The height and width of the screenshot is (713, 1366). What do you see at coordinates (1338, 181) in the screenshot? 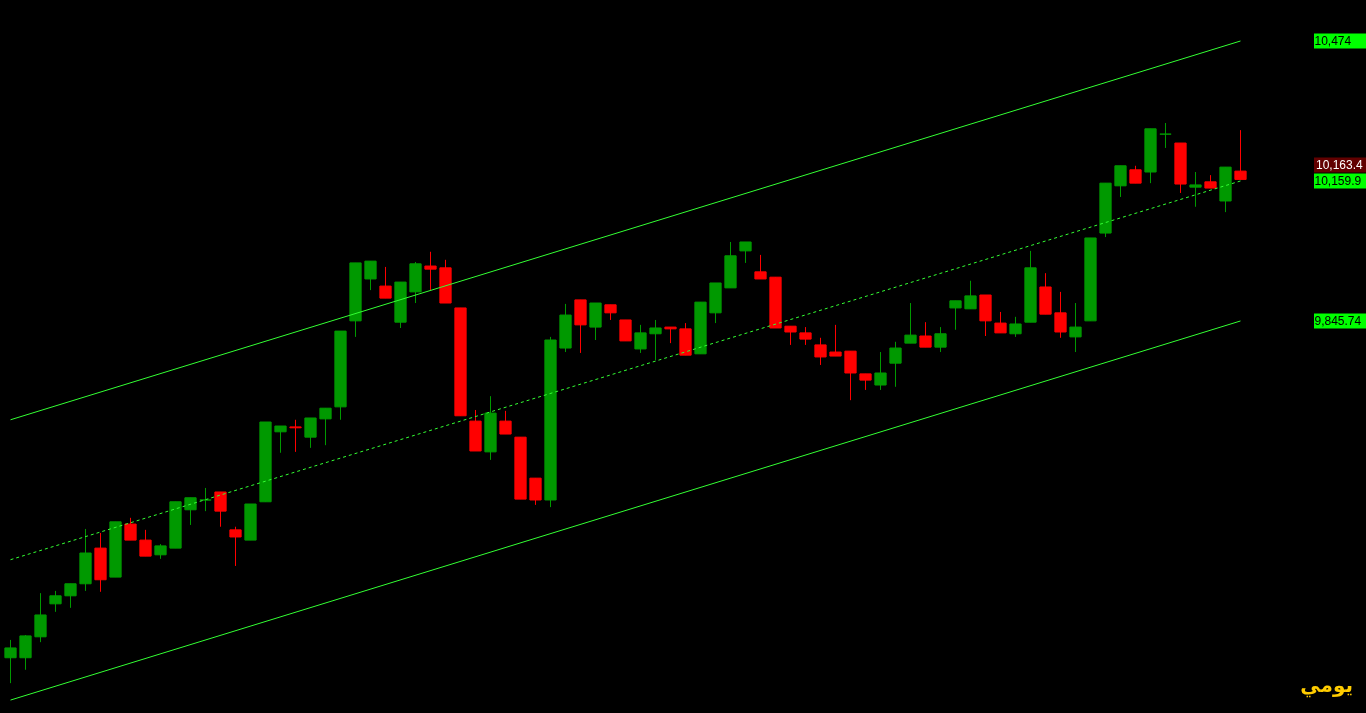
I see `y-tick-label: 10,159.9` at bounding box center [1338, 181].